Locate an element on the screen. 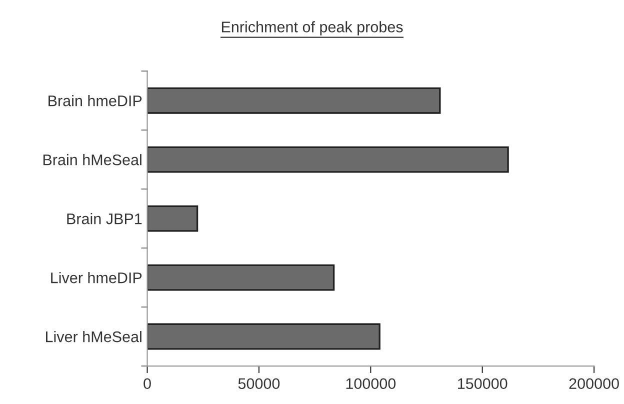 This screenshot has height=404, width=624. x-tick-label: 200000 is located at coordinates (594, 384).